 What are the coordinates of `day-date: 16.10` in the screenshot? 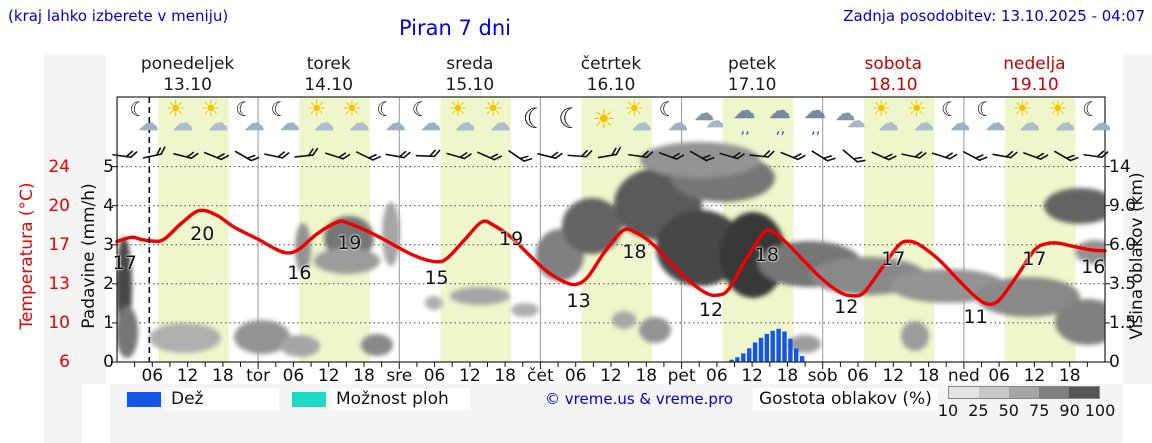 It's located at (611, 85).